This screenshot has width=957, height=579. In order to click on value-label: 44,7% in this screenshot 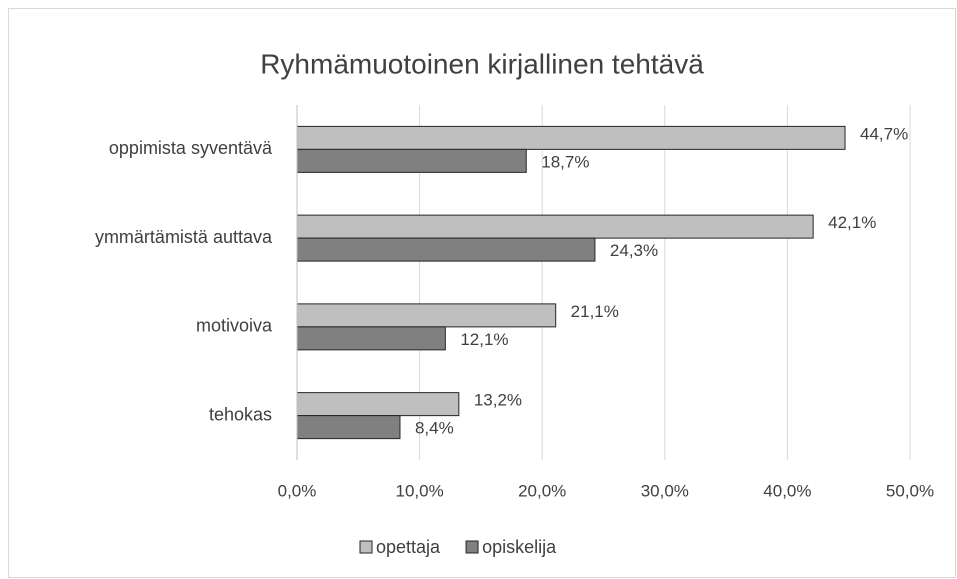, I will do `click(884, 133)`.